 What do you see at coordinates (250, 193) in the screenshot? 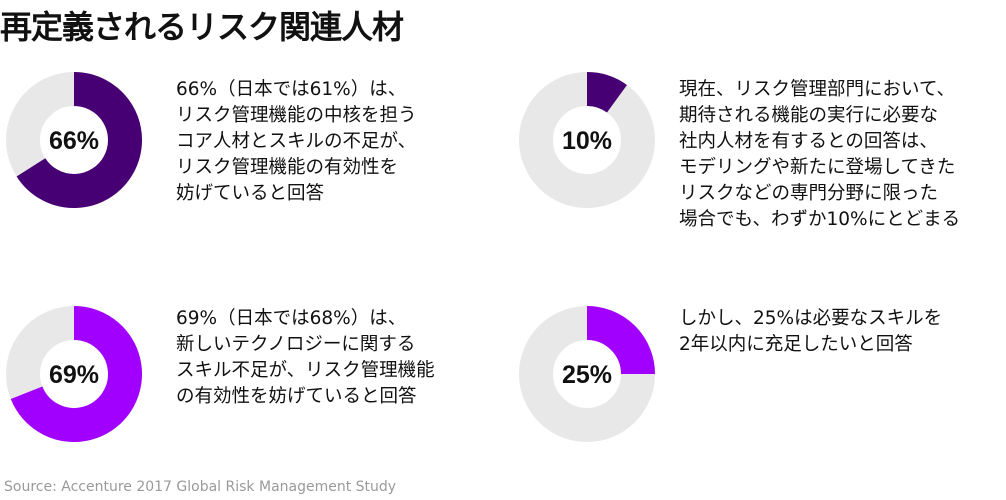
I see `description-line: 妨げていると回答` at bounding box center [250, 193].